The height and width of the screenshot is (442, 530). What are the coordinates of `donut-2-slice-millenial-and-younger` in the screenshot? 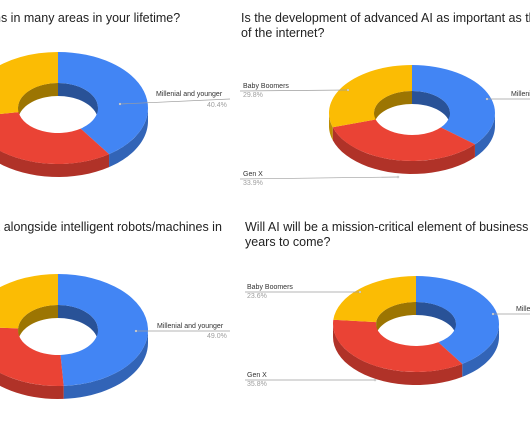 It's located at (453, 105).